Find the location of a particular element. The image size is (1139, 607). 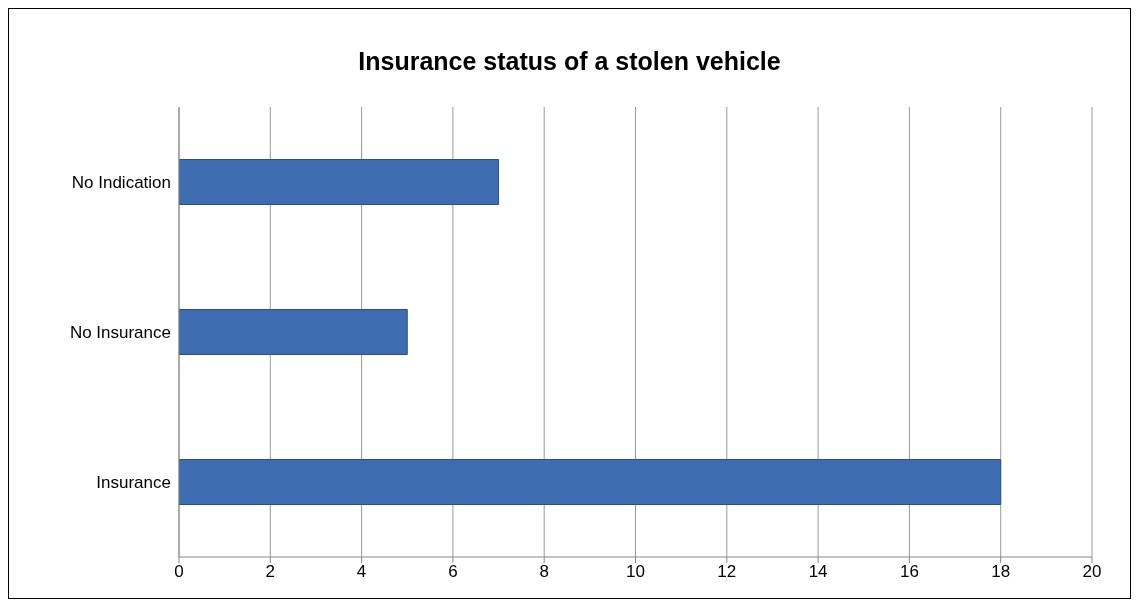

y-tick-label: No Insurance is located at coordinates (120, 333).